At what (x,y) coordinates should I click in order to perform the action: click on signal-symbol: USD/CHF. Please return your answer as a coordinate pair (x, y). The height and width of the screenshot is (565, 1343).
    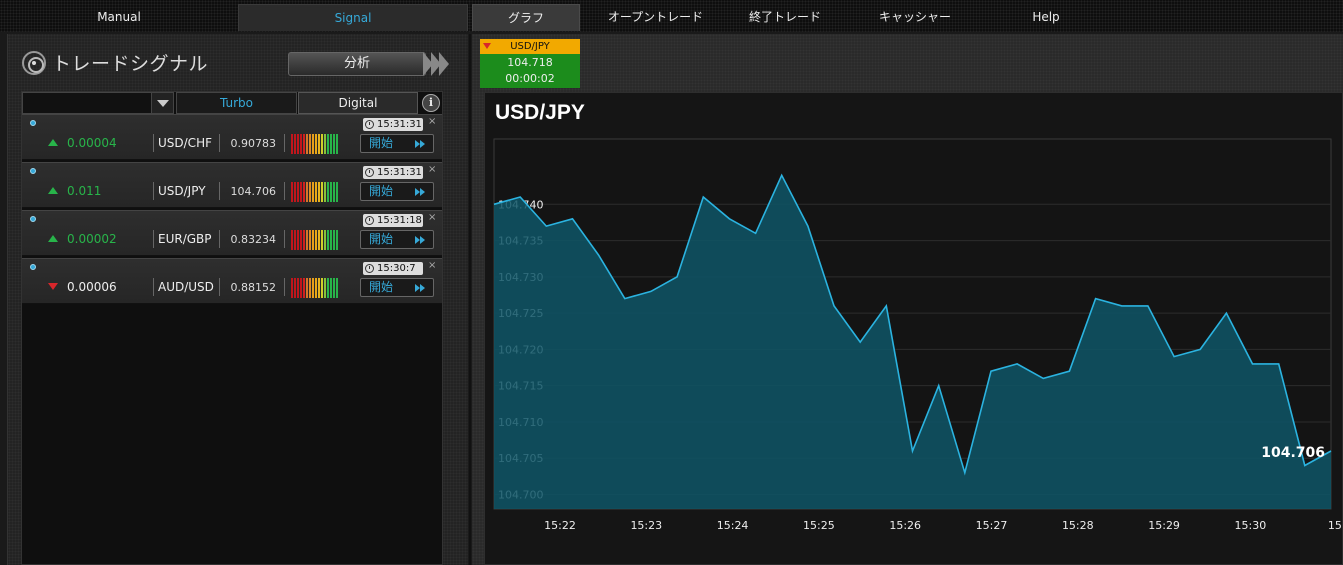
    Looking at the image, I should click on (185, 143).